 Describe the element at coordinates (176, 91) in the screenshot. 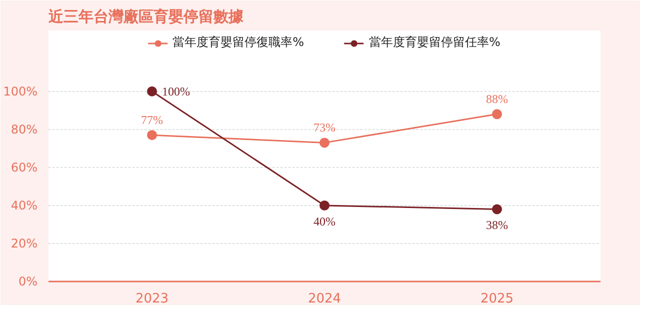

I see `data-label: 100%` at that location.